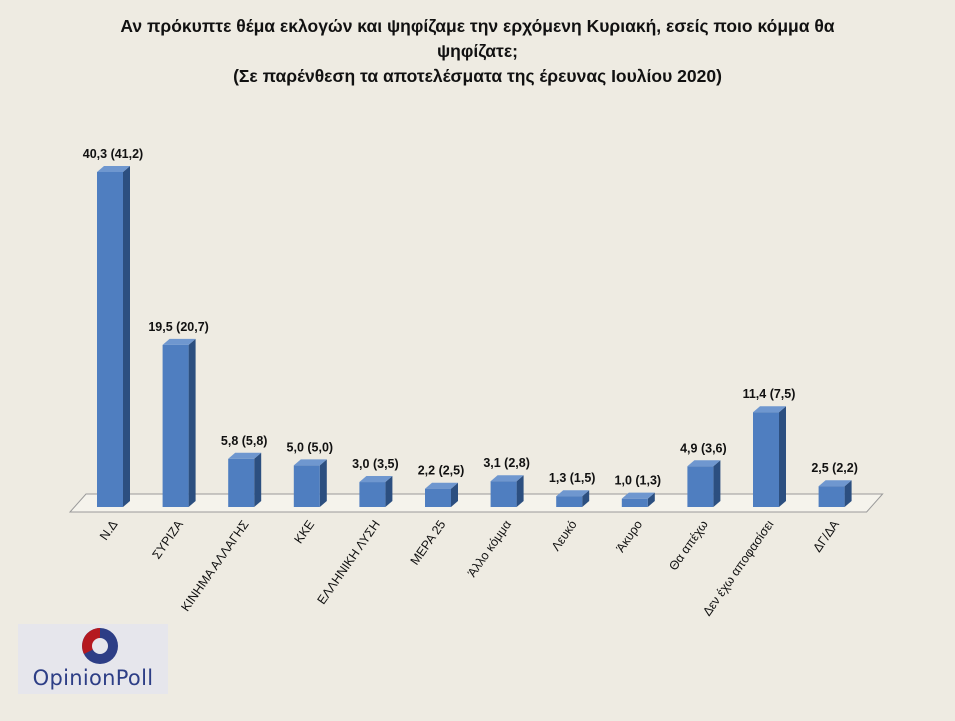 The image size is (955, 721). What do you see at coordinates (564, 536) in the screenshot?
I see `category-label-8: Λευκό` at bounding box center [564, 536].